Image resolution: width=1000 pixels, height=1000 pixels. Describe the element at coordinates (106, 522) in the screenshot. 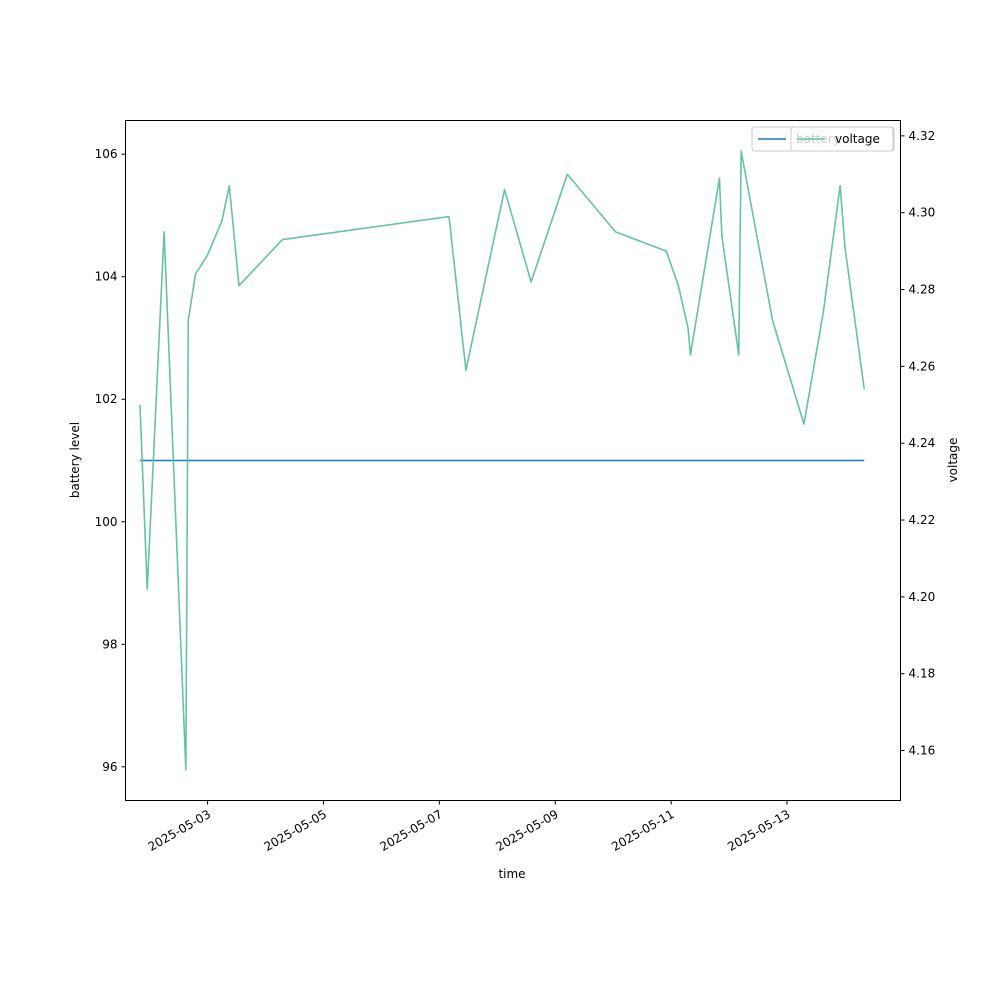

I see `y-left-tick-label: 100` at that location.